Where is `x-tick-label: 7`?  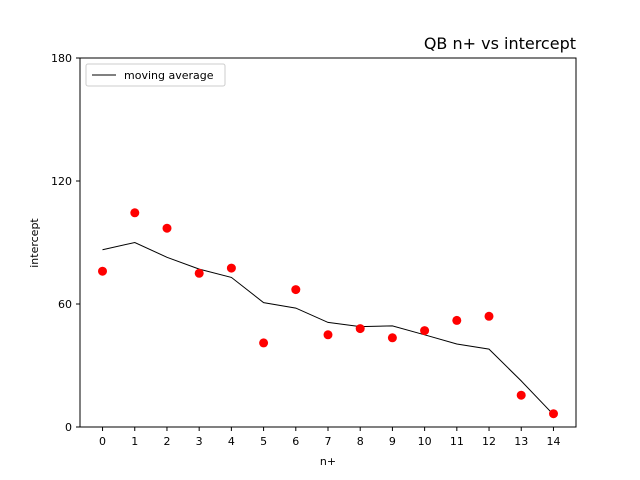
x-tick-label: 7 is located at coordinates (328, 441).